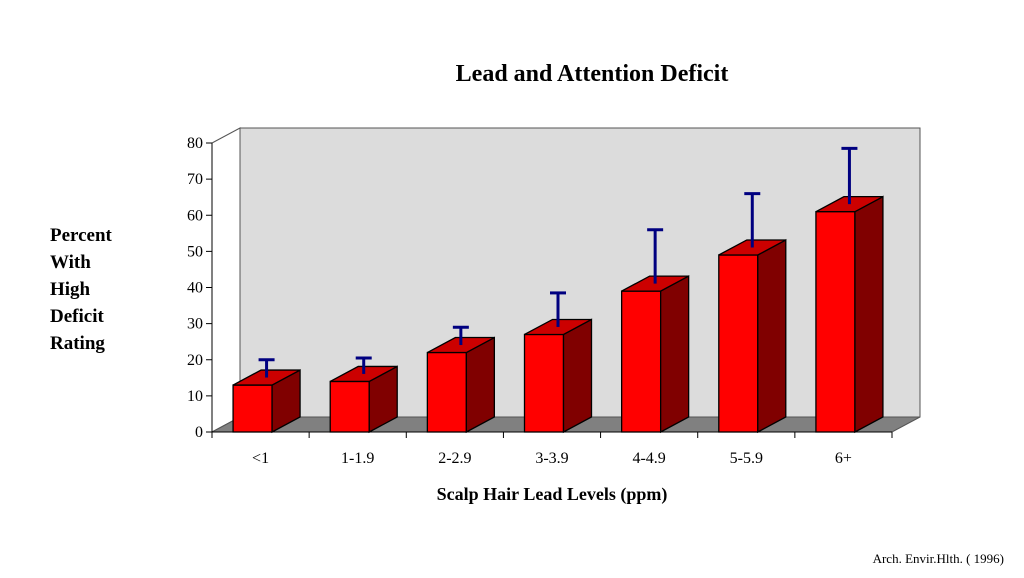 The image size is (1024, 578). I want to click on x-axis-label: Scalp Hair Lead Levels (ppm), so click(552, 494).